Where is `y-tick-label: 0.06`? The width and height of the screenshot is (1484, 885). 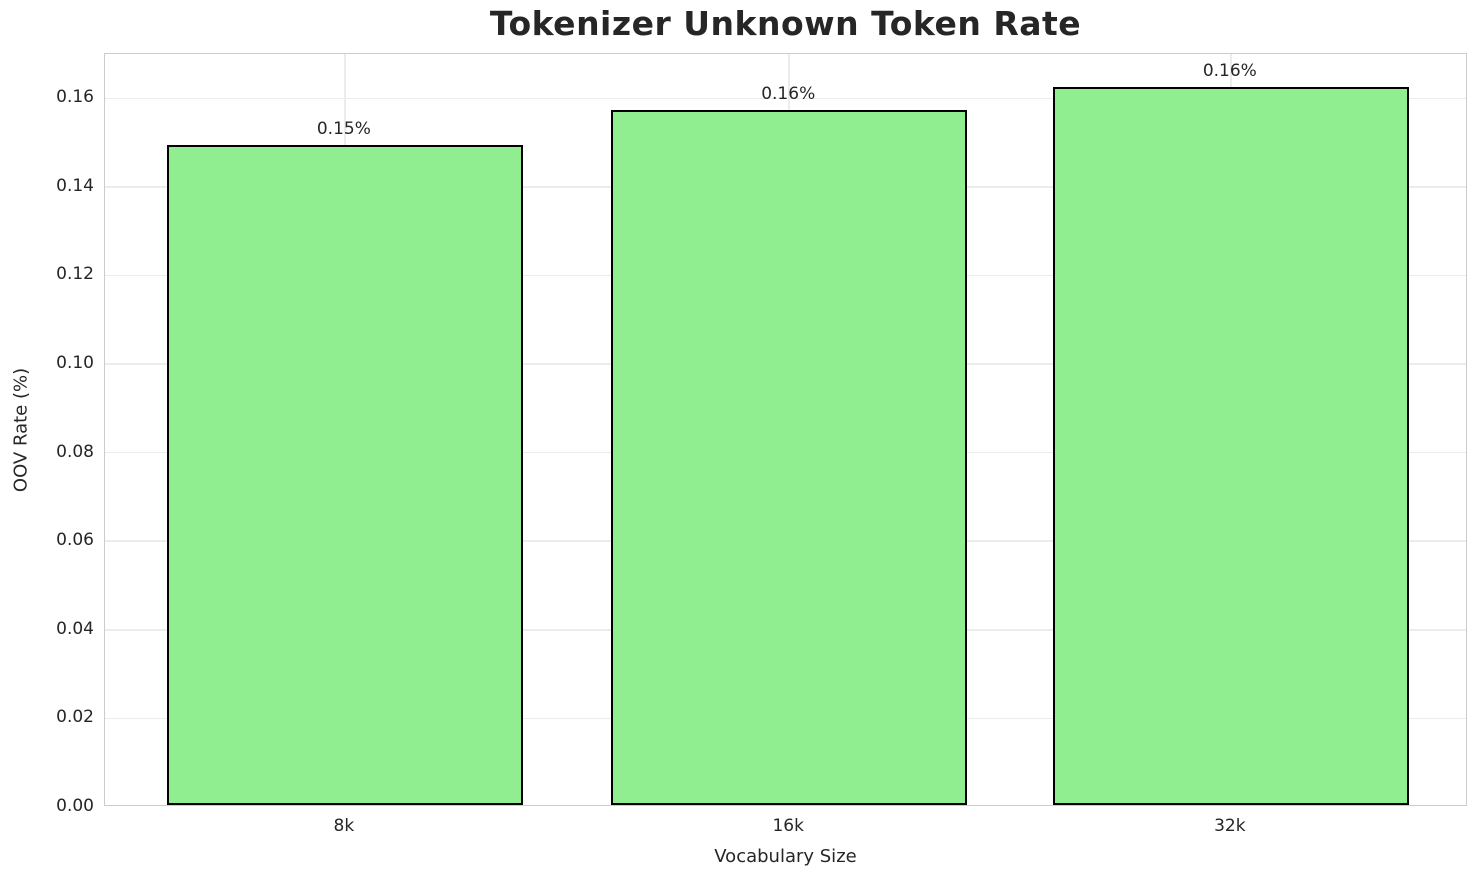 y-tick-label: 0.06 is located at coordinates (75, 540).